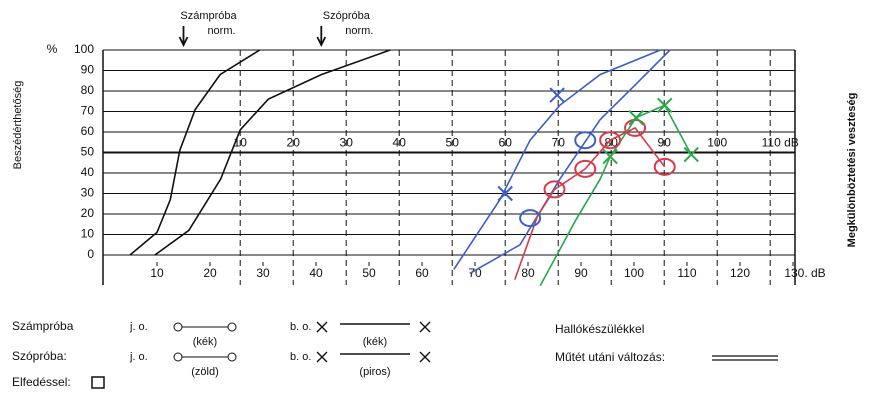 The width and height of the screenshot is (869, 396). I want to click on x-tick-label: 90, so click(581, 273).